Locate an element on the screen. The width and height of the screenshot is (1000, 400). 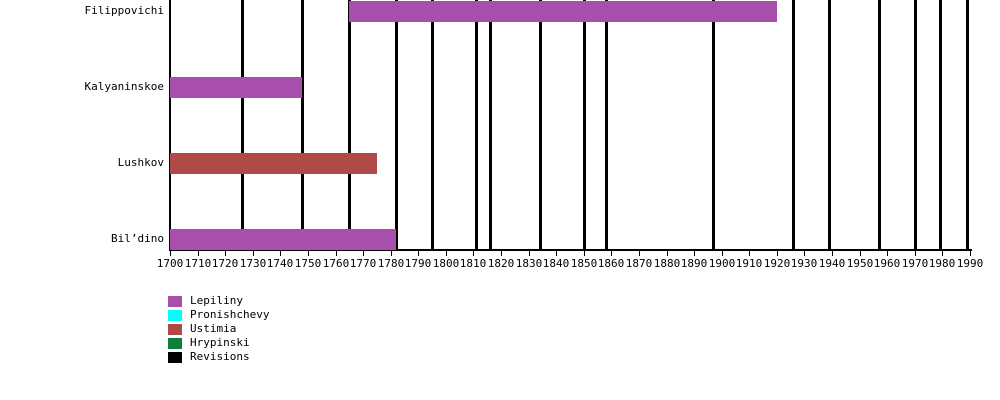
x-axis-tick-label: 1780 is located at coordinates (391, 263).